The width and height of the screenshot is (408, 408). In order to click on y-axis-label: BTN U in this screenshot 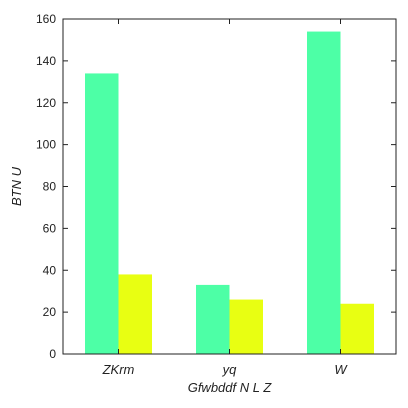, I will do `click(16, 186)`.